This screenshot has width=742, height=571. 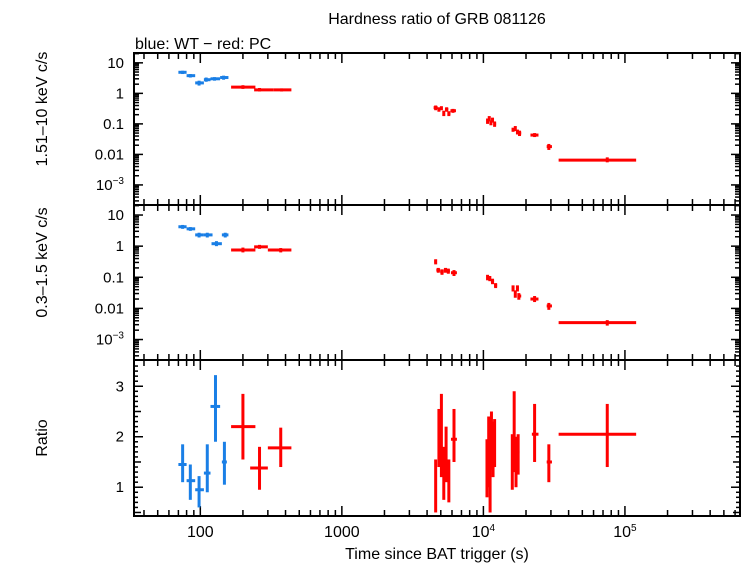 I want to click on y-axis-label: 1.51–10 keV c/s, so click(x=42, y=109).